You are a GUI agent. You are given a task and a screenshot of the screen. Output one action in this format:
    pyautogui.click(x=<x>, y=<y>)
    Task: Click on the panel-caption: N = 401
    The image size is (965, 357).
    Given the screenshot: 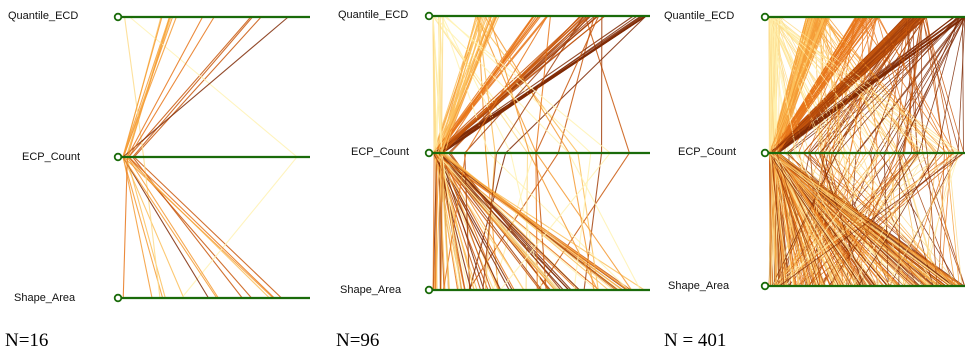 What is the action you would take?
    pyautogui.click(x=695, y=340)
    